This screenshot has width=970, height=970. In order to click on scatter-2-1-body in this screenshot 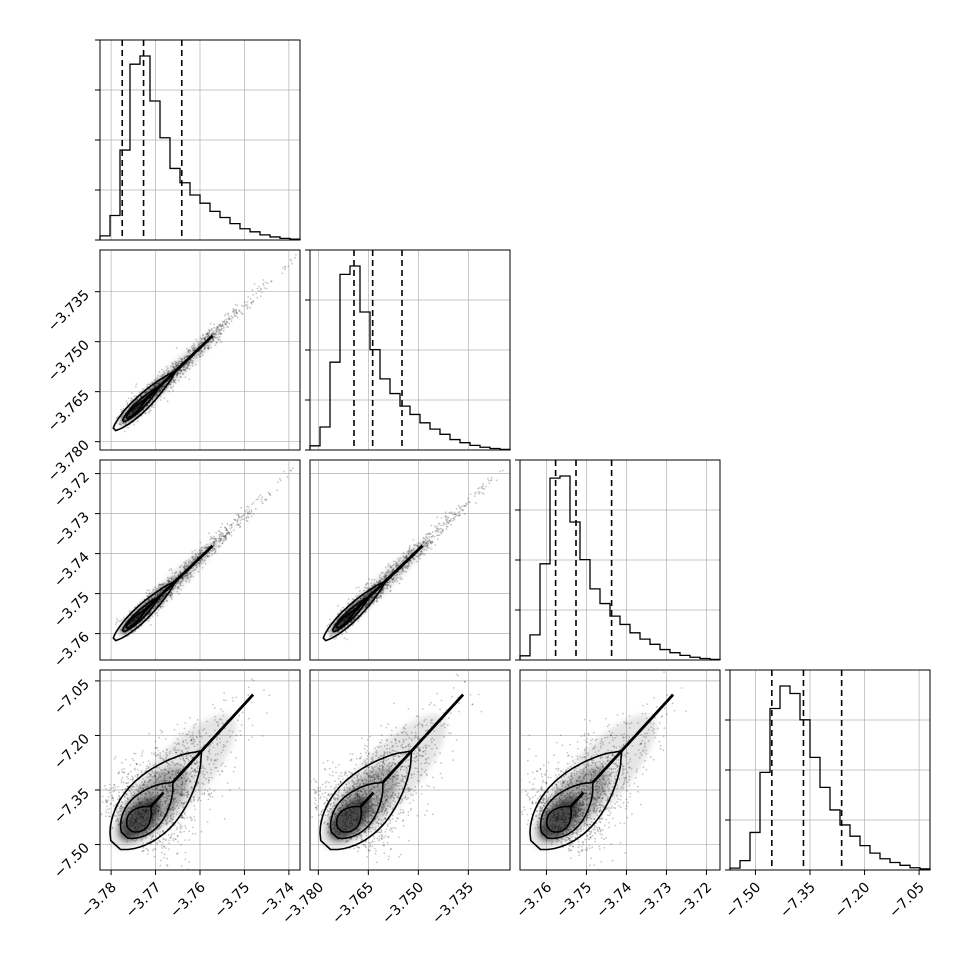, I will do `click(410, 560)`.